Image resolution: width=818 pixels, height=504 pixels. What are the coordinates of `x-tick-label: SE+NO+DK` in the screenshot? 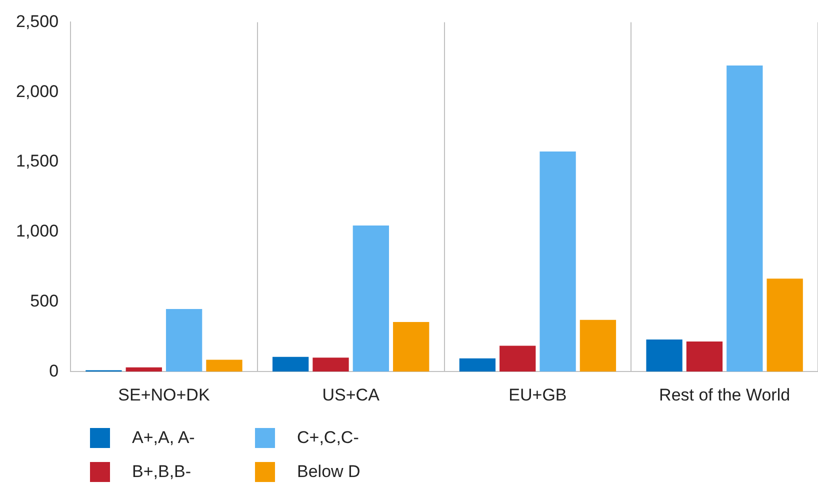 It's located at (164, 394).